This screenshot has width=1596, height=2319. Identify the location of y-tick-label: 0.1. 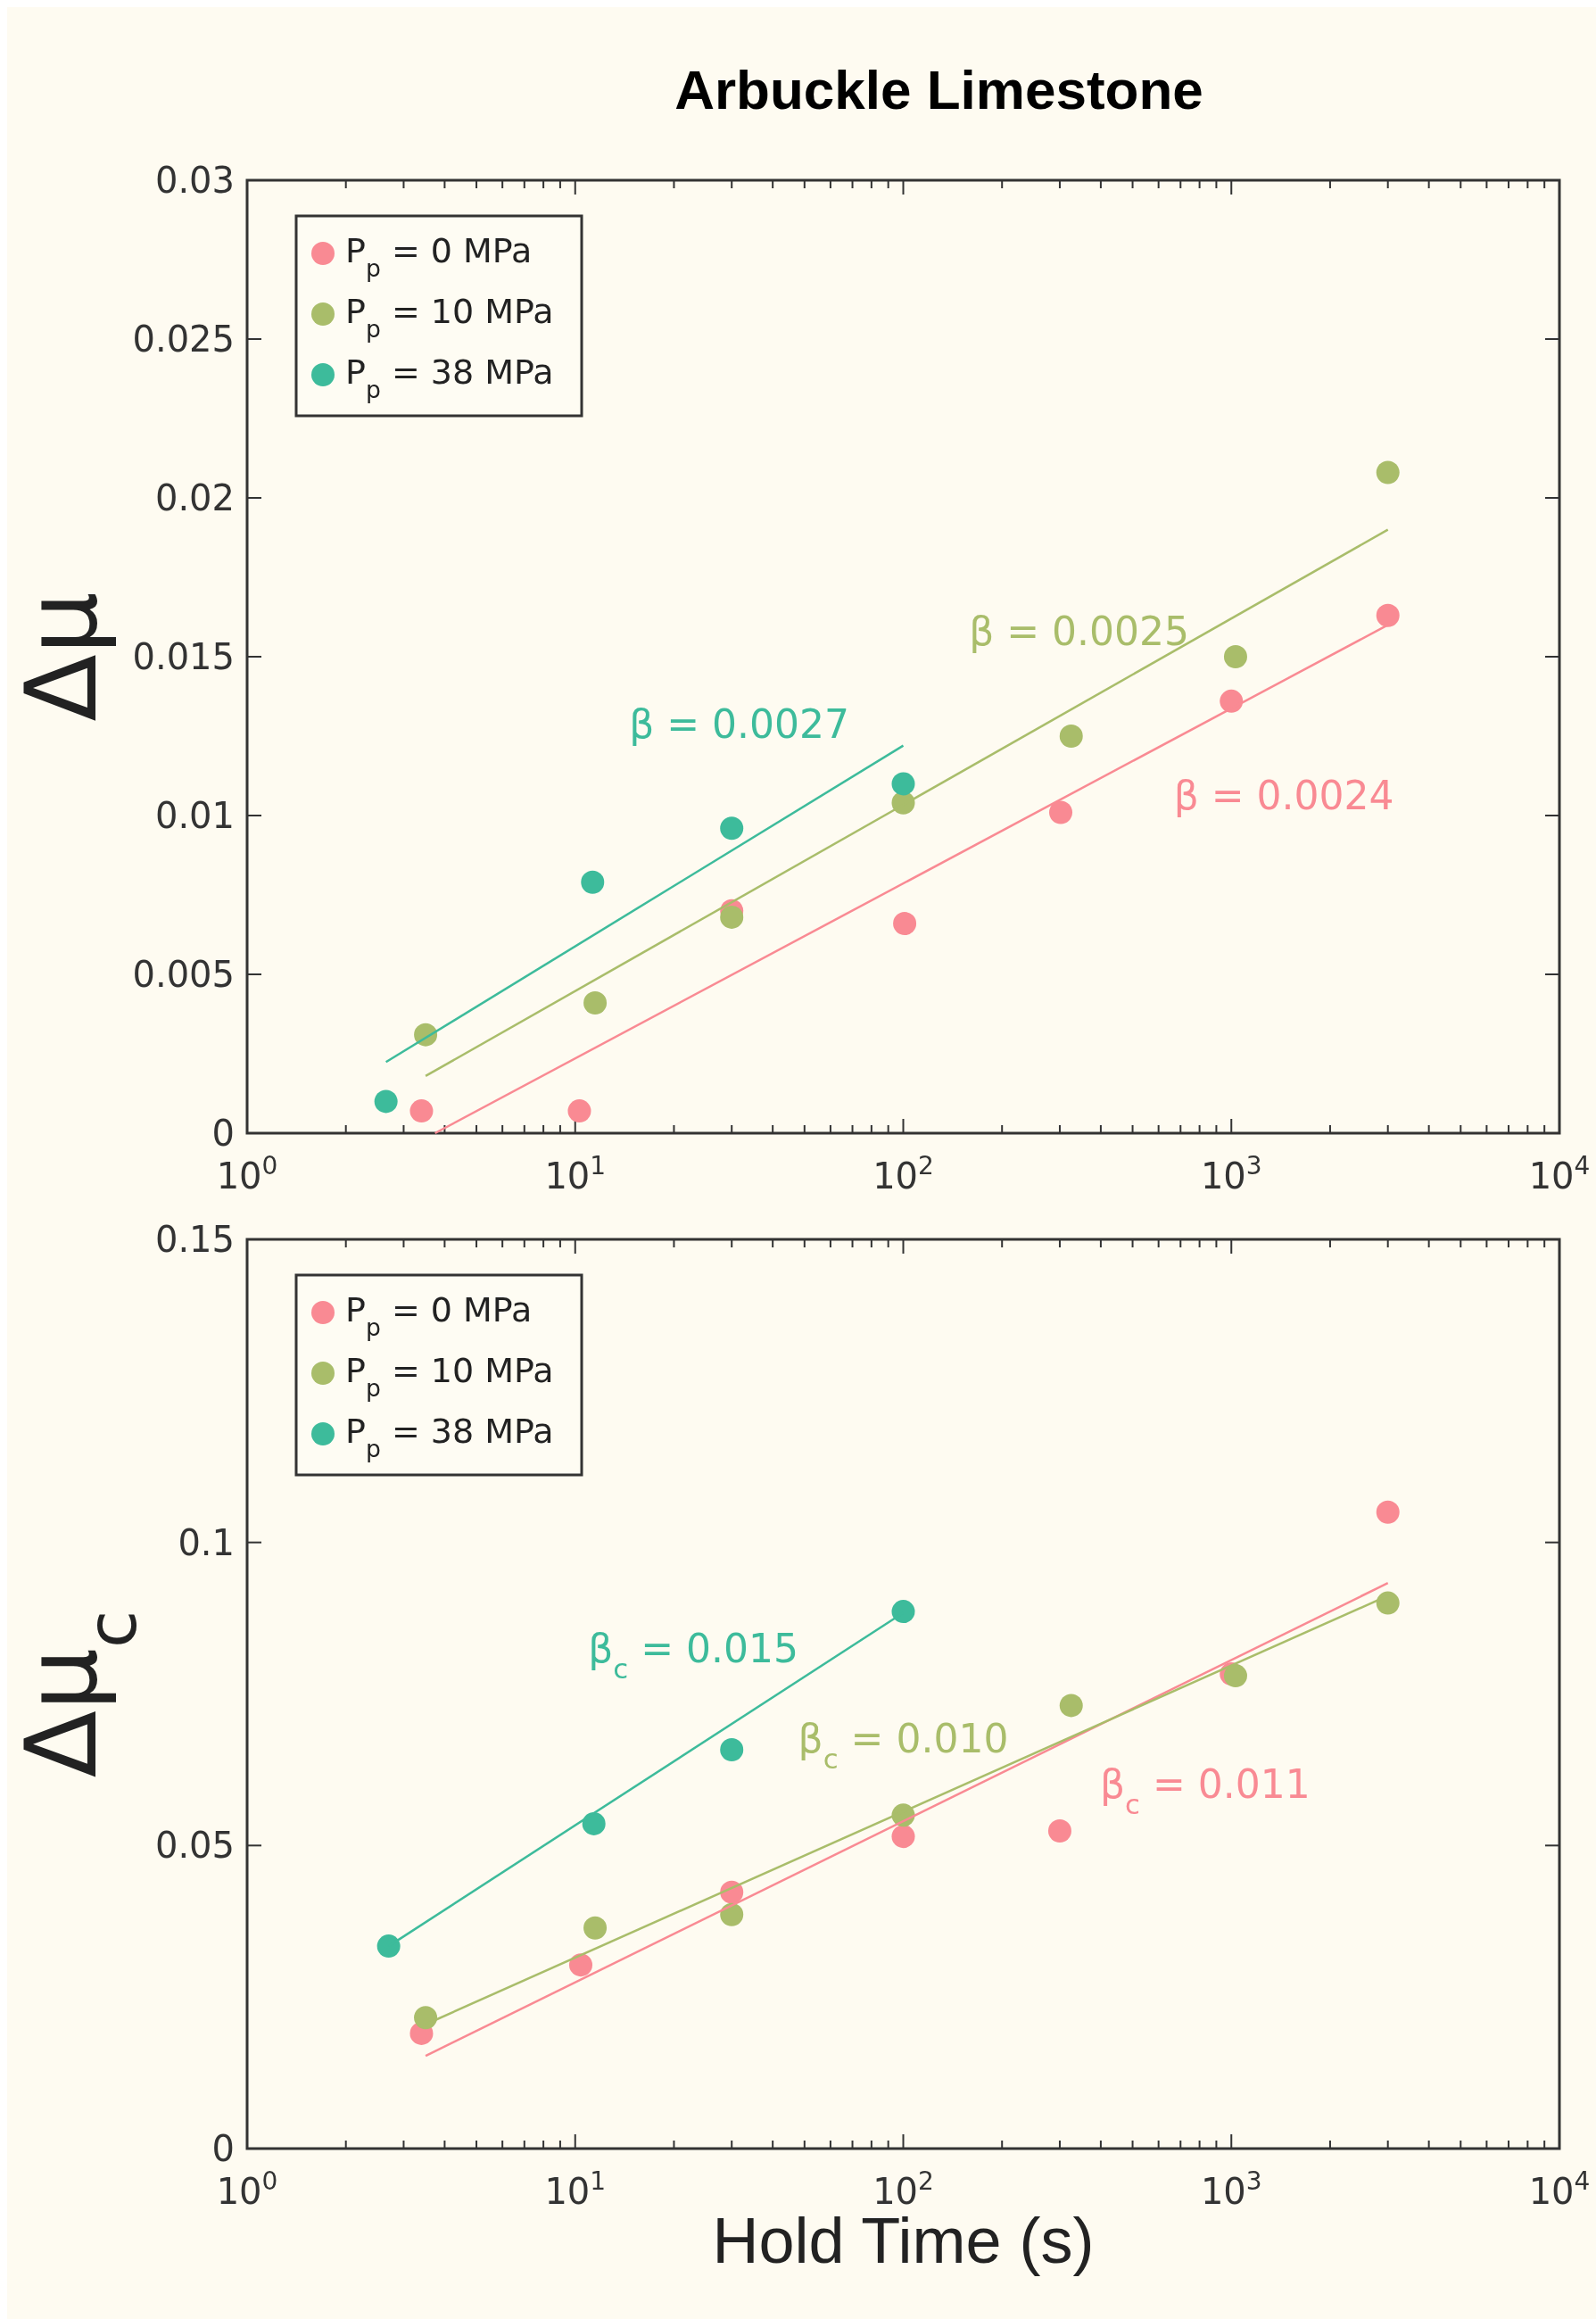
(206, 1542).